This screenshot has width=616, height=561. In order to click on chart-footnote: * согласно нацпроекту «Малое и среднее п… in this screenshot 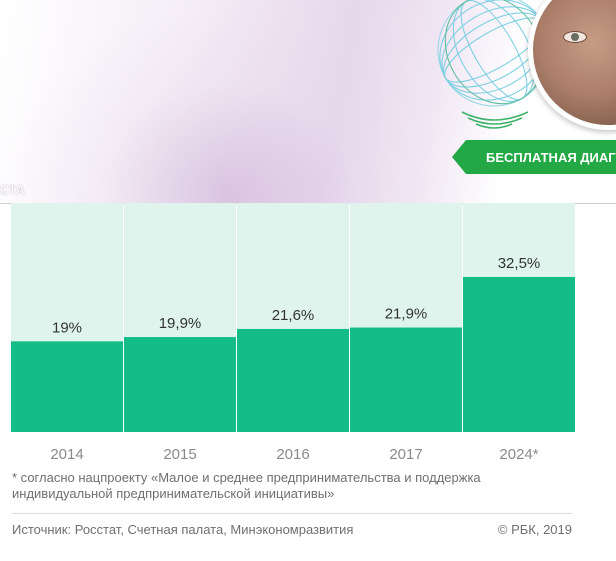, I will do `click(246, 485)`.